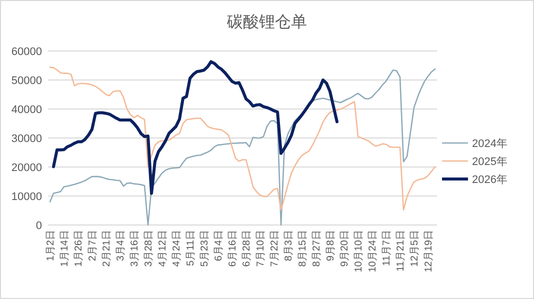  Describe the element at coordinates (247, 248) in the screenshot. I see `x-tick-label: 6月28日` at that location.